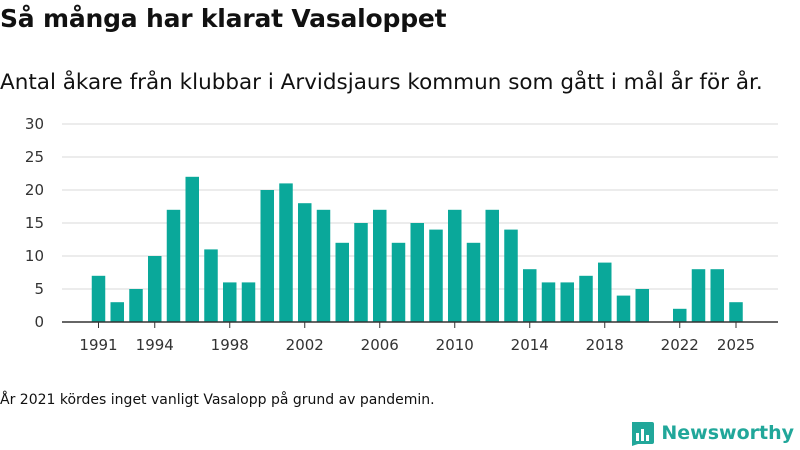 This screenshot has width=800, height=450. I want to click on x-tick-label: 2002, so click(305, 345).